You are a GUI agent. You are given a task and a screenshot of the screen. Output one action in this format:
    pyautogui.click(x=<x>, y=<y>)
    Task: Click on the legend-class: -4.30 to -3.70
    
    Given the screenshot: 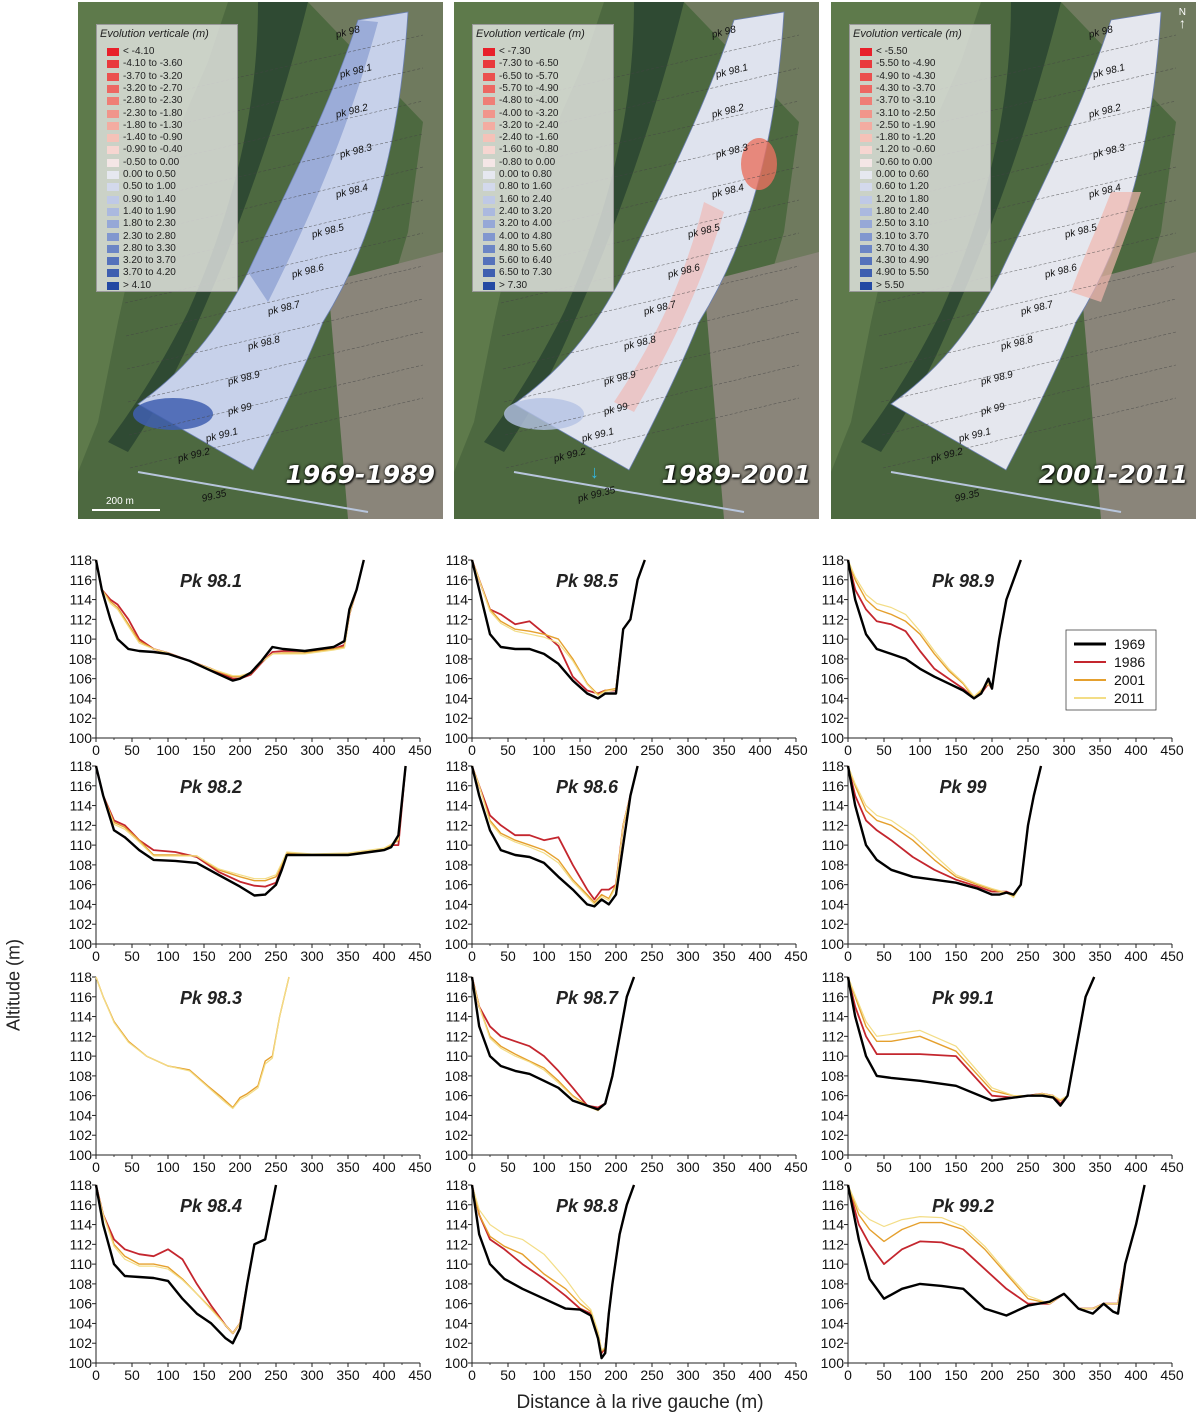 What is the action you would take?
    pyautogui.click(x=898, y=88)
    